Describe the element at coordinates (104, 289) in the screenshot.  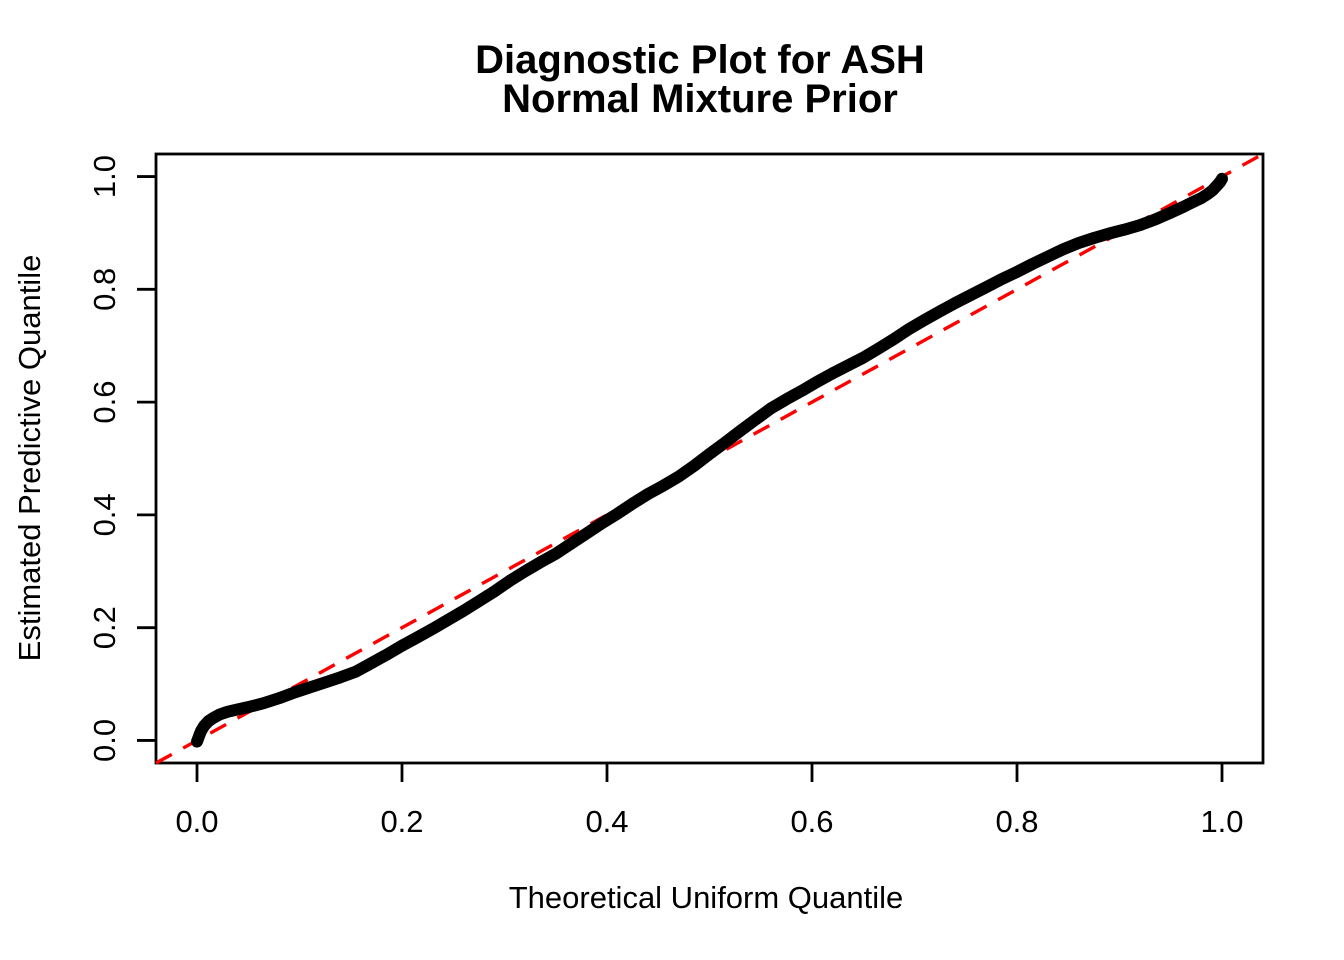
I see `y-axis-tick-label: 0.8` at that location.